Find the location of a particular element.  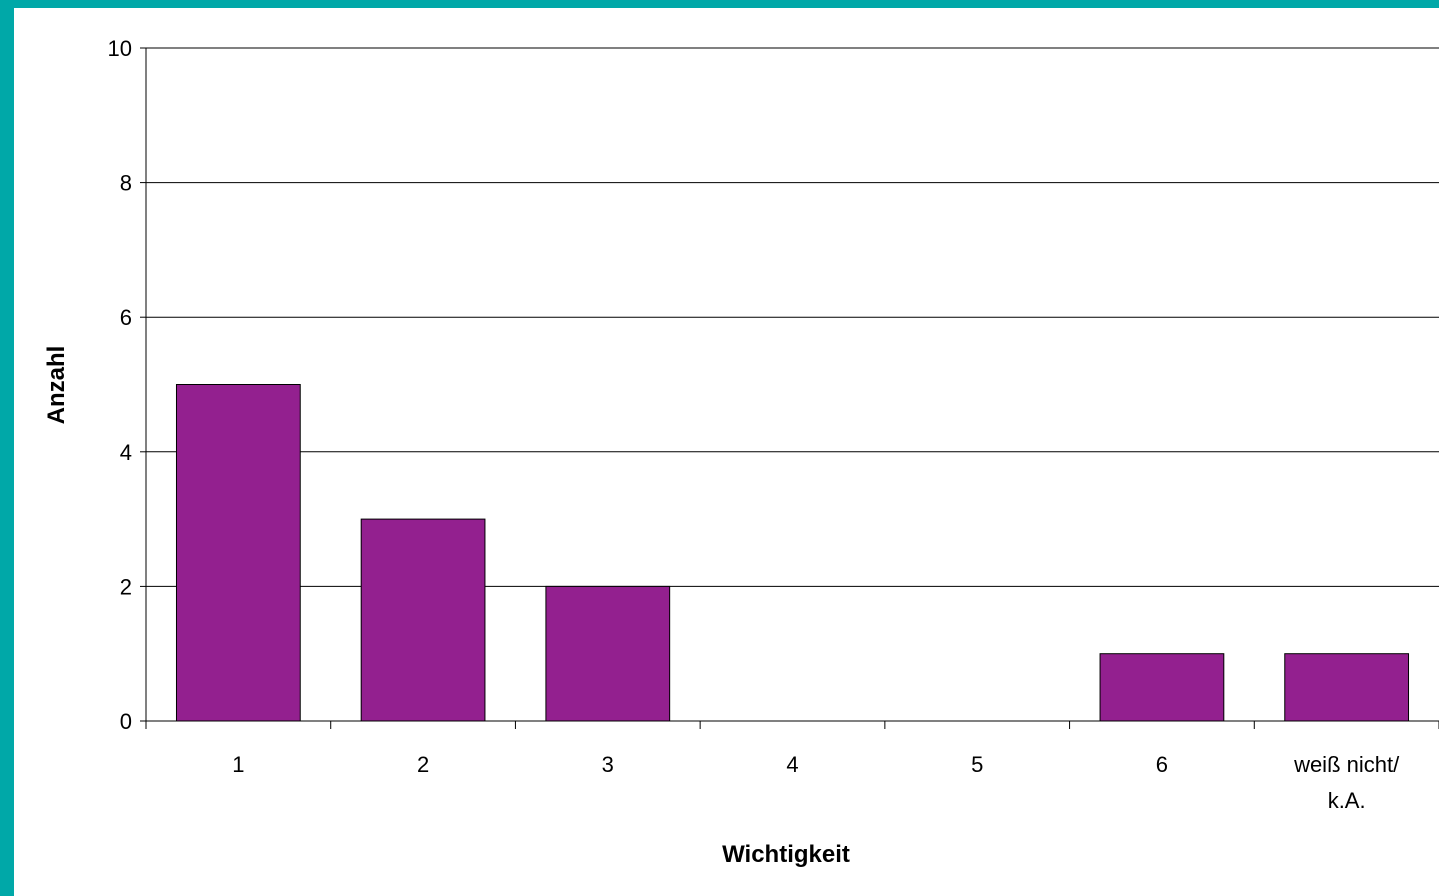

x-tick-label: weiß nicht/k.A. is located at coordinates (1346, 782).